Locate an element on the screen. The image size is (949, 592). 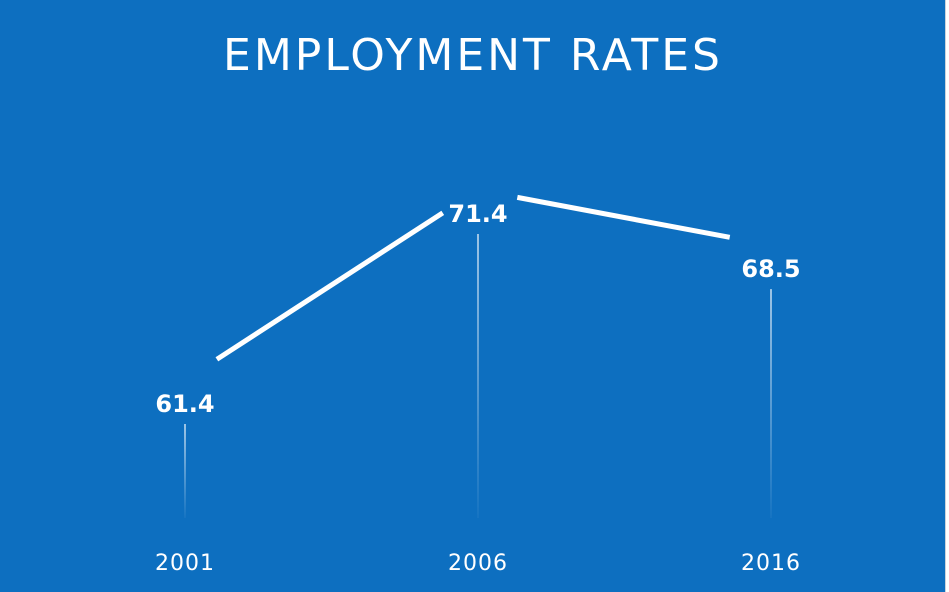
line-segment-2006-2016 is located at coordinates (623, 217).